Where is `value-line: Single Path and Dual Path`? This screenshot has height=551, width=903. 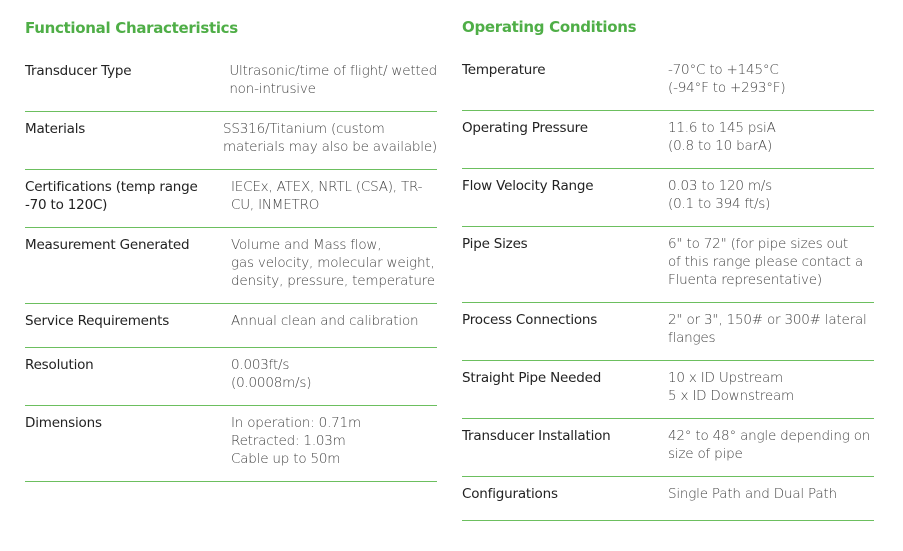
value-line: Single Path and Dual Path is located at coordinates (752, 494).